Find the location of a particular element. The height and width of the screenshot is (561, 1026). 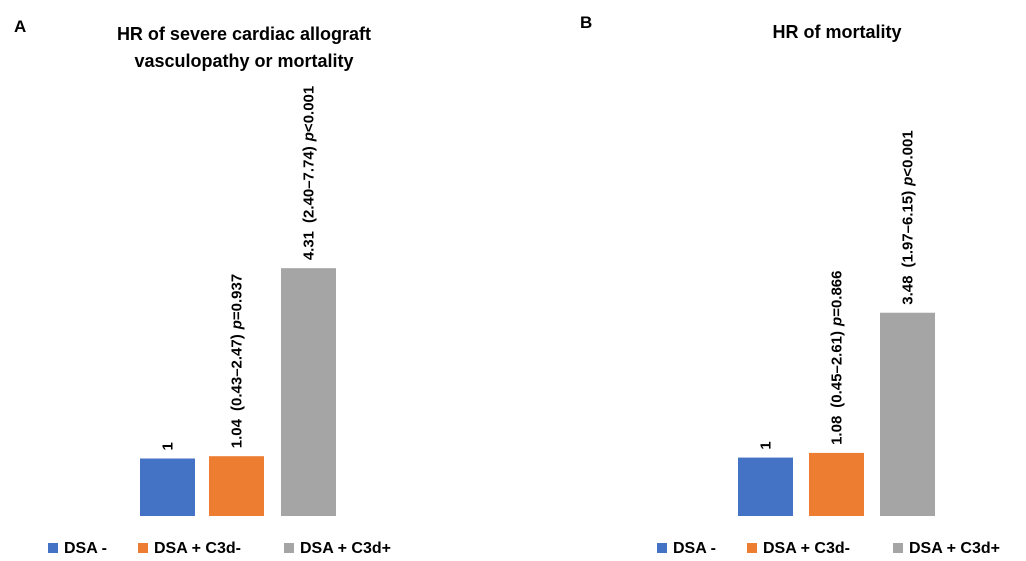

panel-a-data-label-3: 4.31(2.40–7.74)p<0.001 is located at coordinates (309, 173).